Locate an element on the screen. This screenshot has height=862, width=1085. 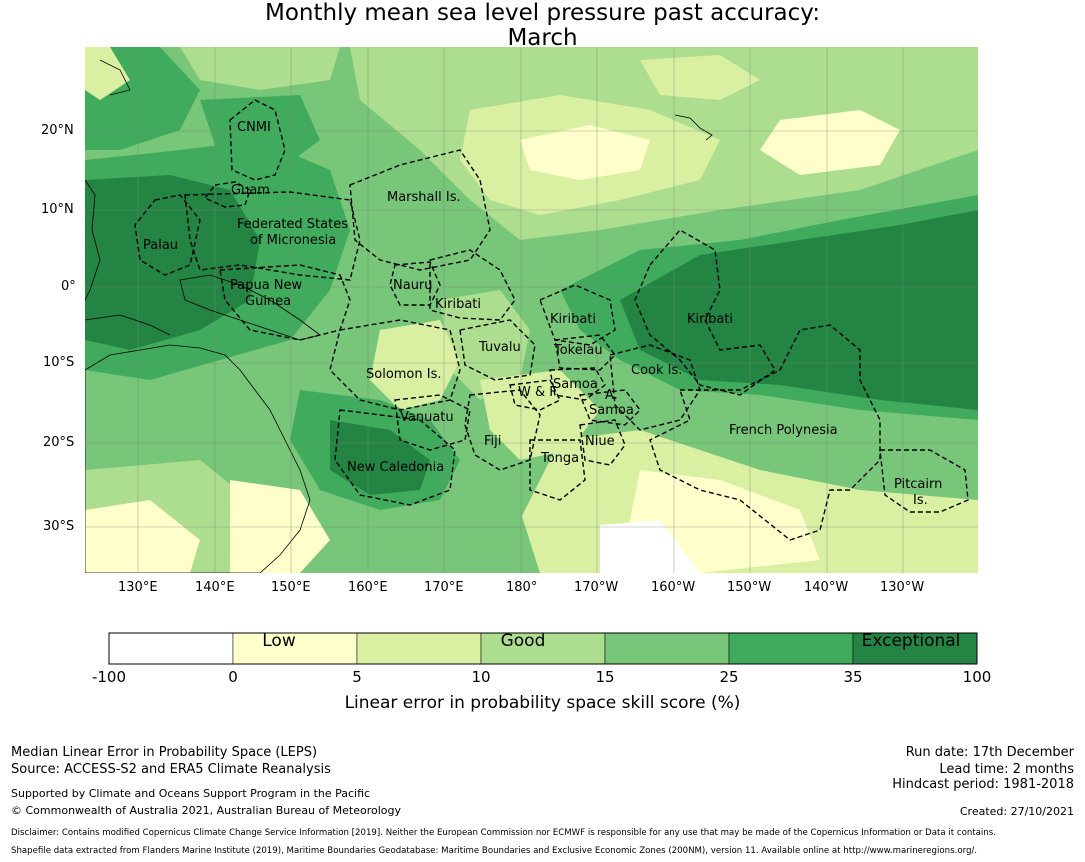
eez-fsm is located at coordinates (272, 236).